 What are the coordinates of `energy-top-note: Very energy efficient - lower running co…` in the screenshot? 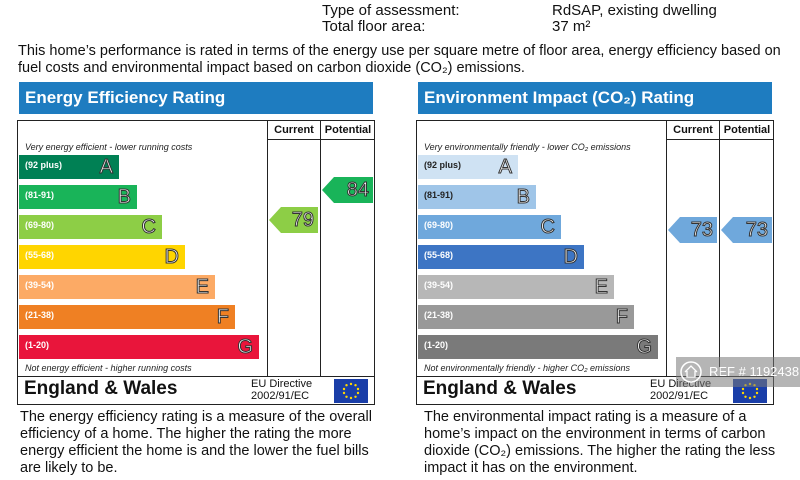 It's located at (109, 147).